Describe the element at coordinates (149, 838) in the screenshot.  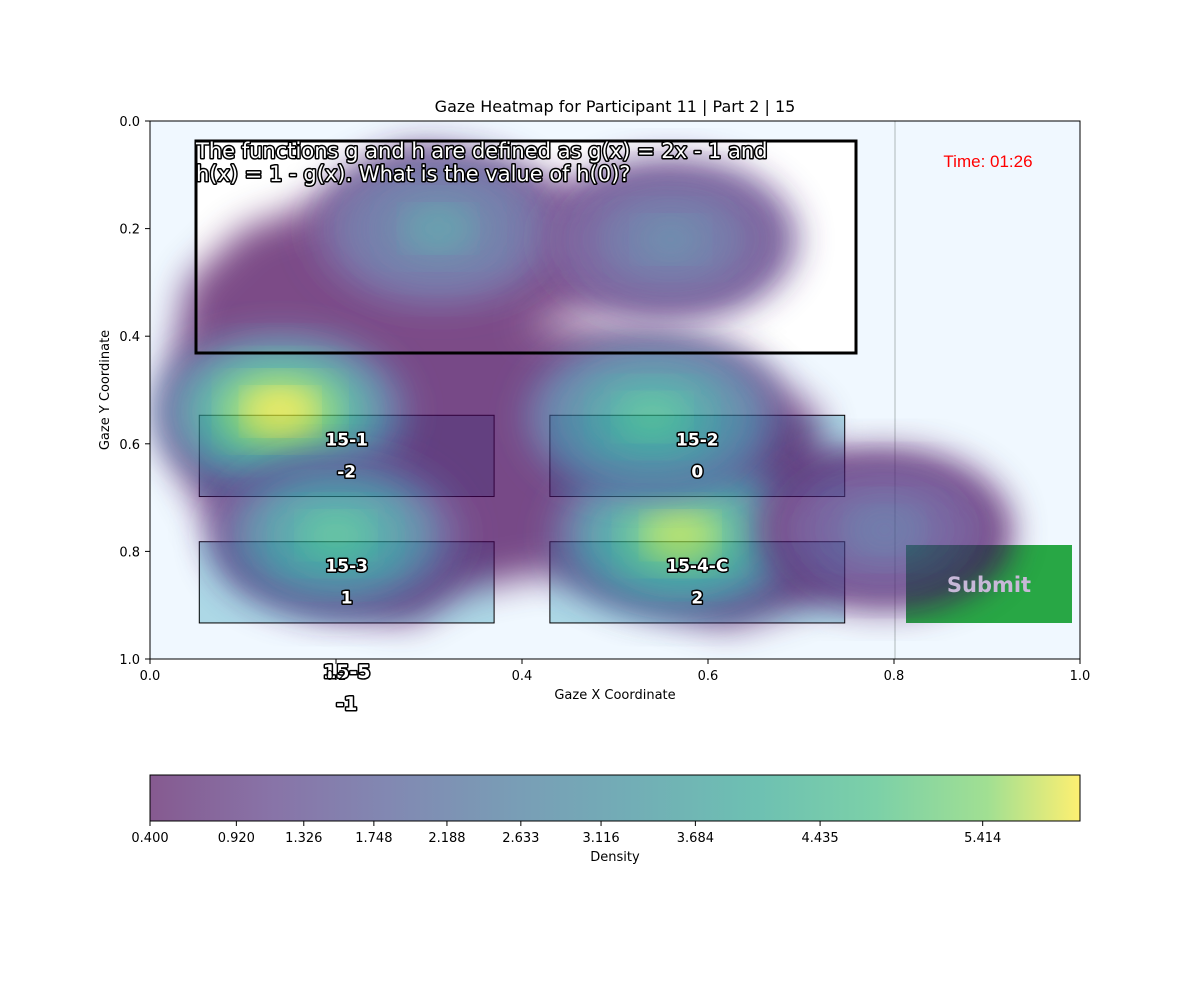
I see `colorbar-tick-label: 0.400` at that location.